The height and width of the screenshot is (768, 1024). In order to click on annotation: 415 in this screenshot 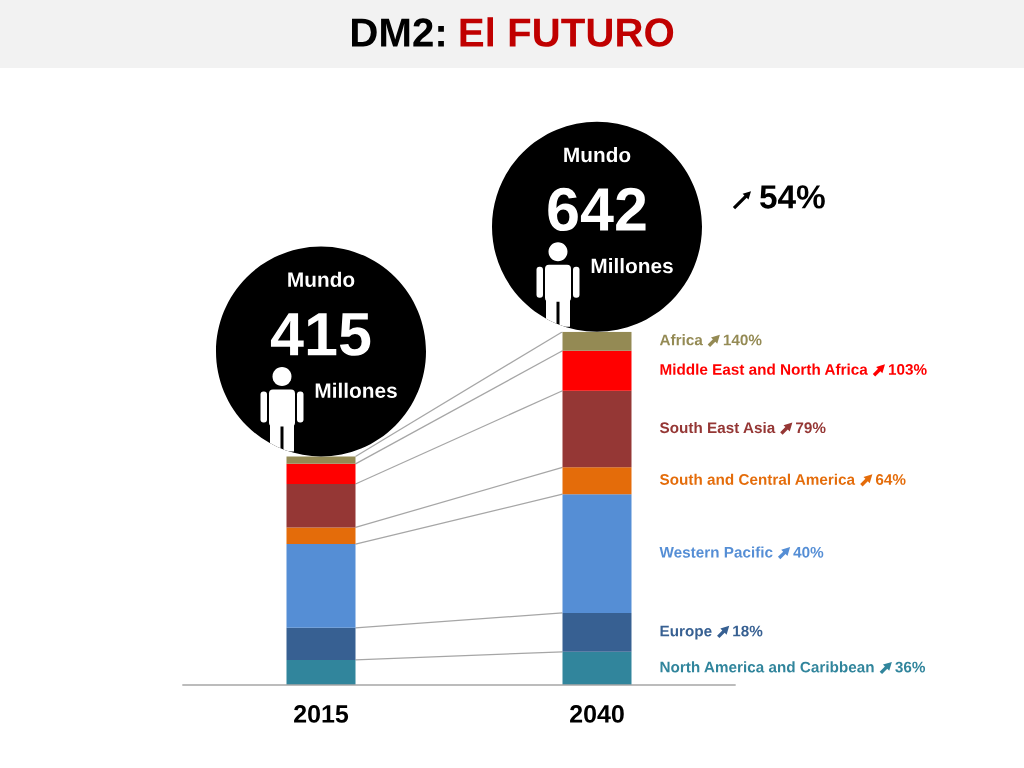, I will do `click(320, 334)`.